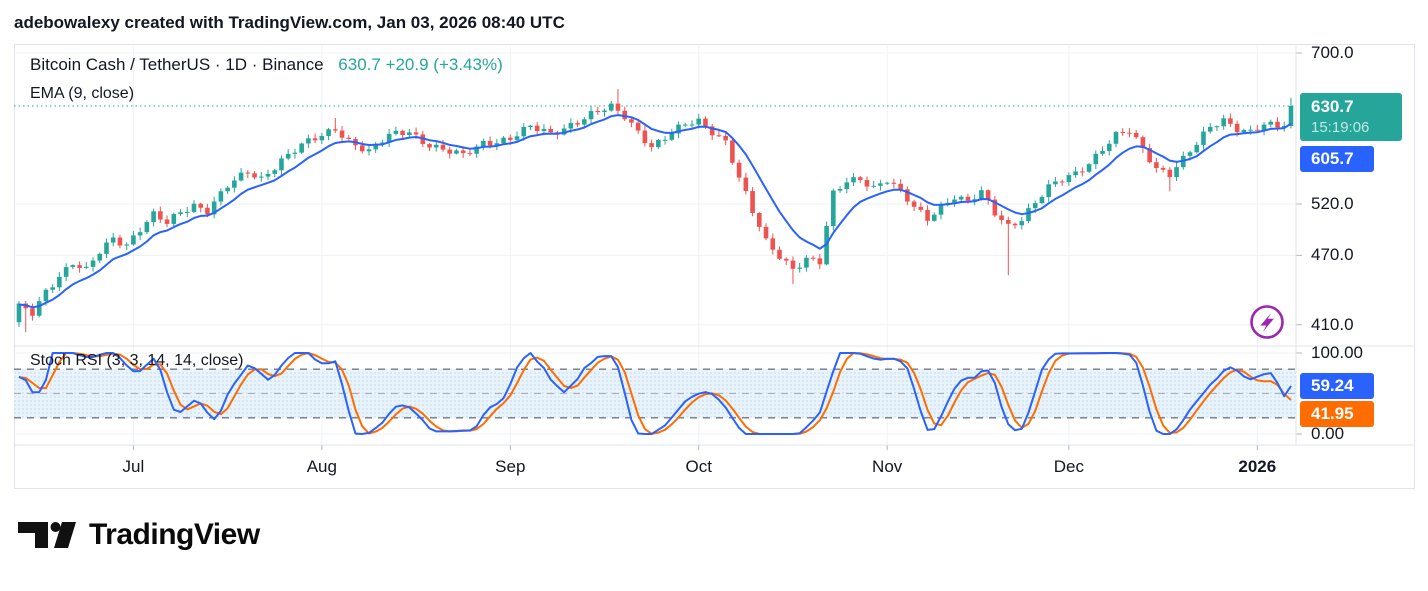 The image size is (1428, 591). Describe the element at coordinates (137, 360) in the screenshot. I see `stoch-rsi-indicator-label: Stoch RSI (3, 3, 14, 14, close)` at that location.